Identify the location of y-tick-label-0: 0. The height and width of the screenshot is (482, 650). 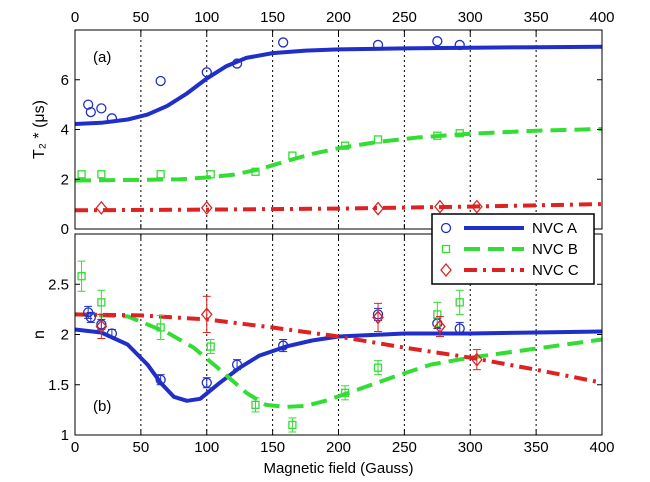
(65, 229).